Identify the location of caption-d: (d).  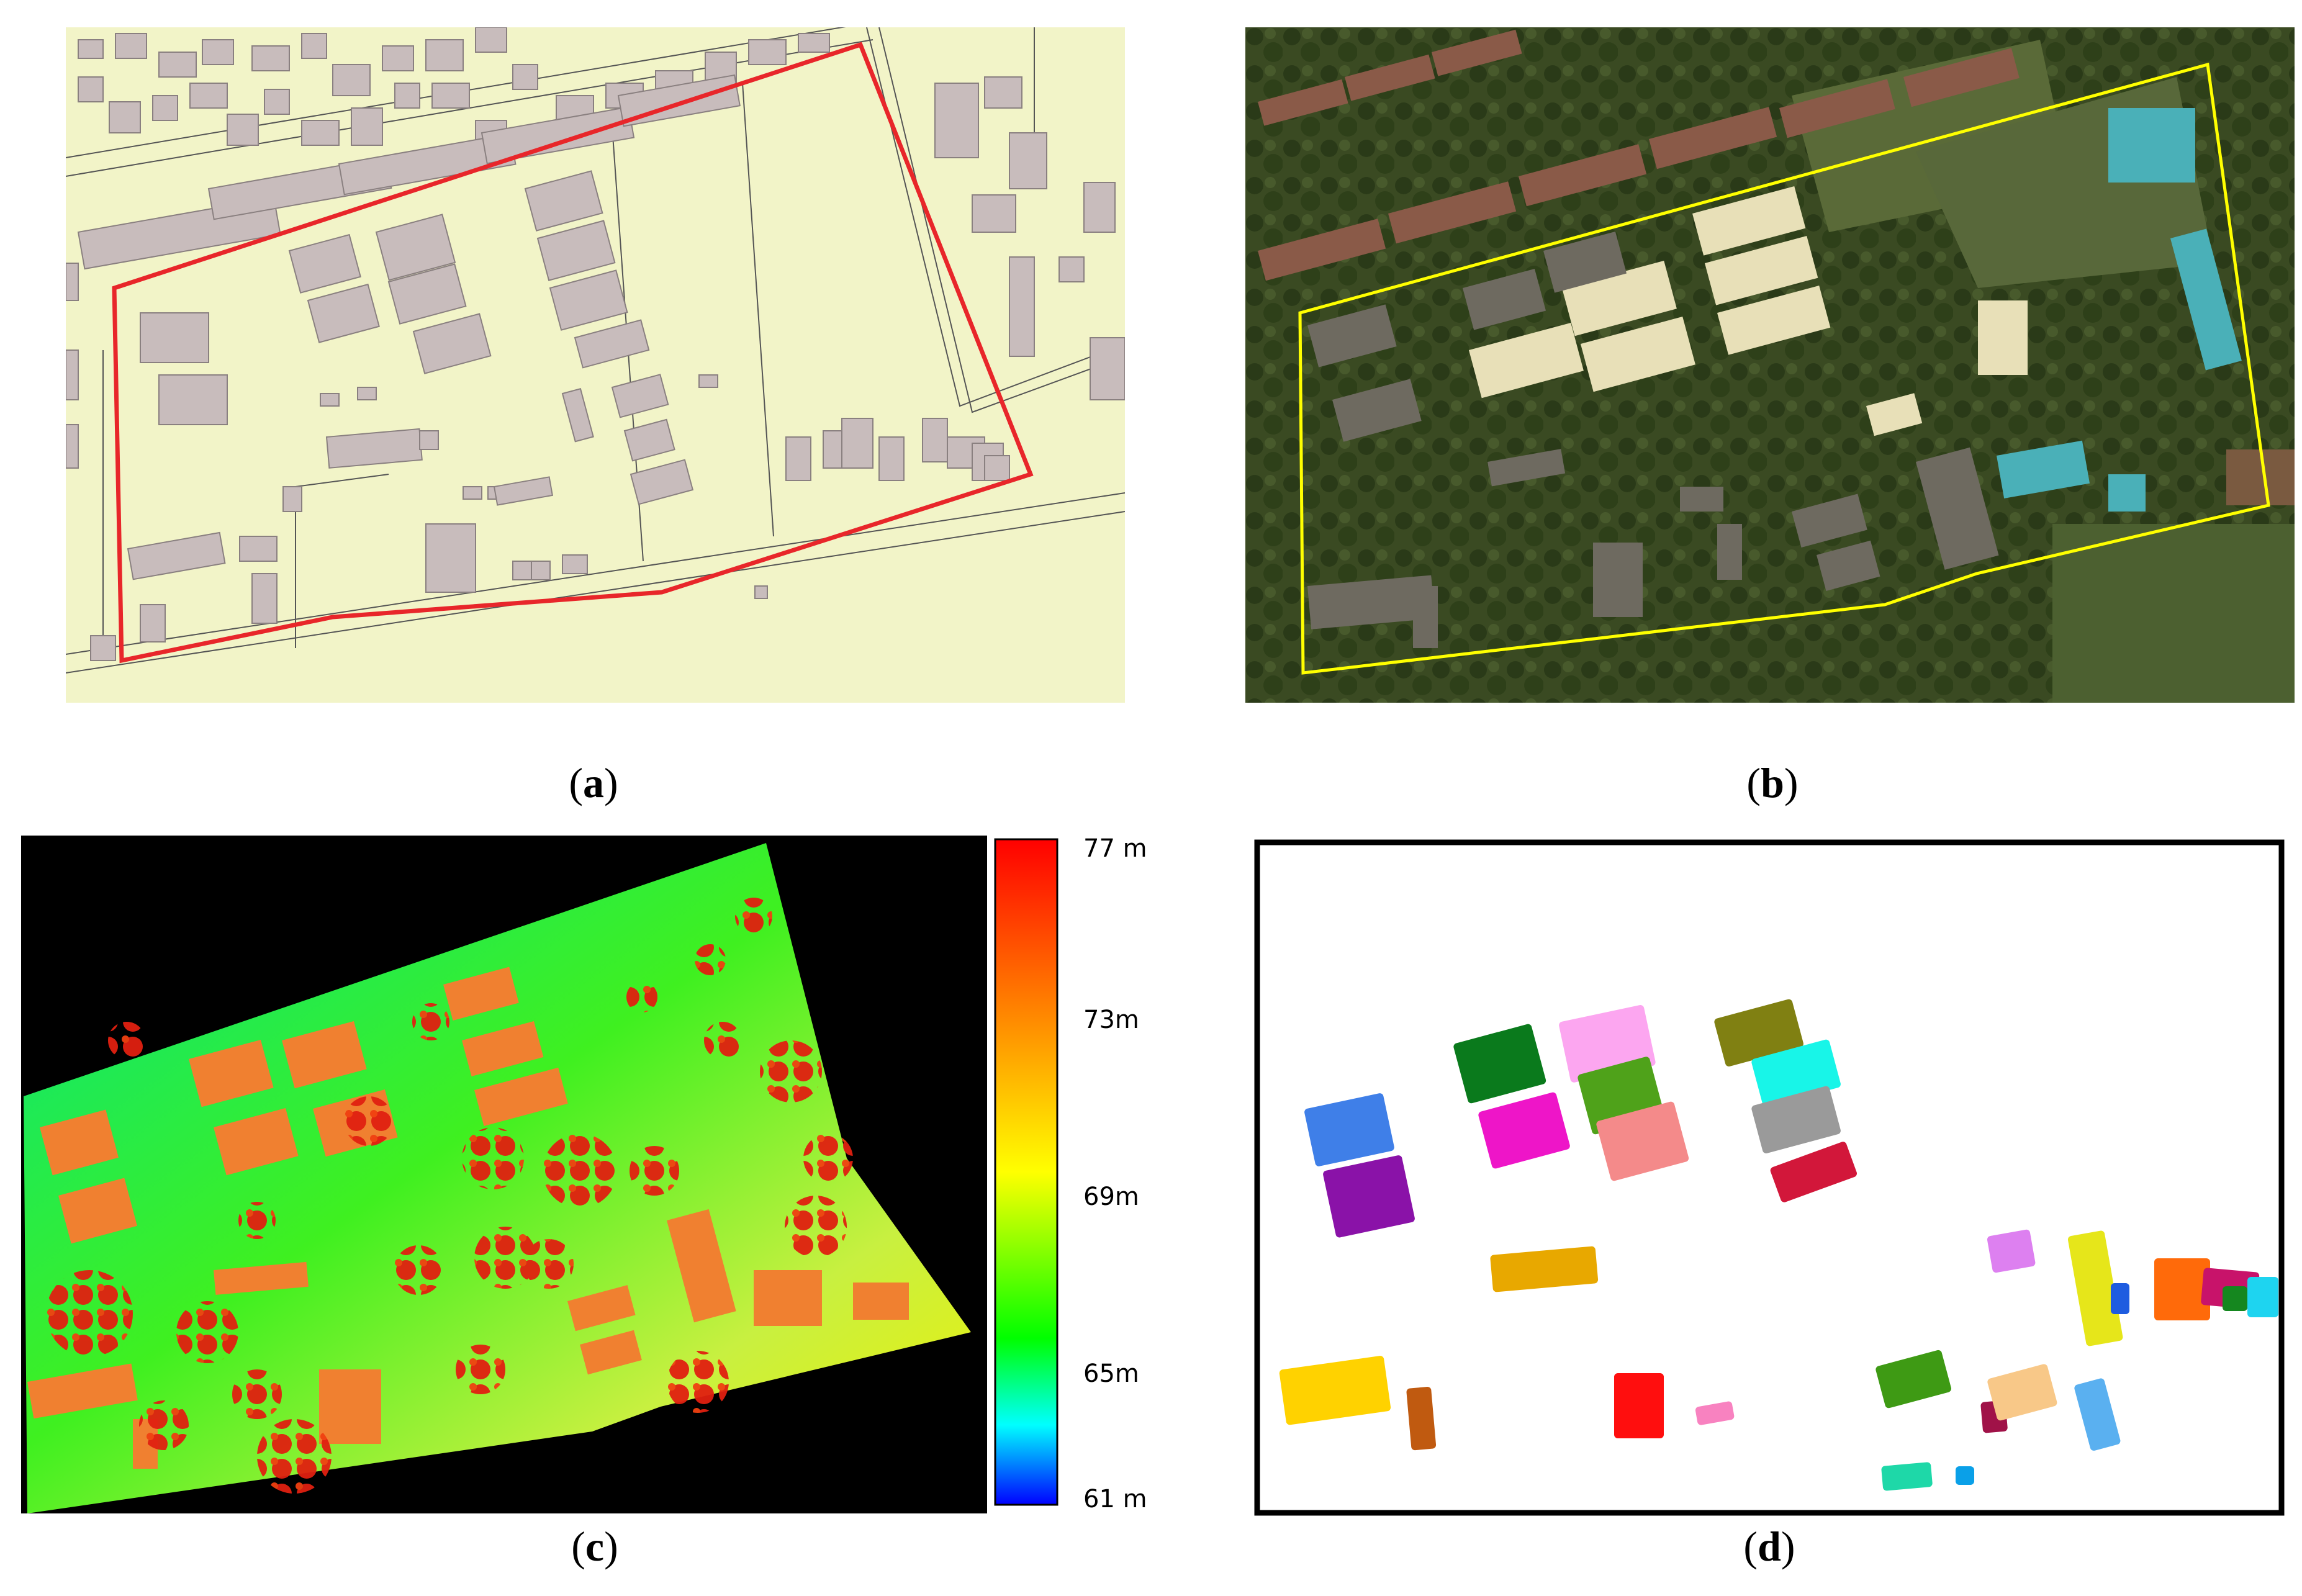
(1769, 1546).